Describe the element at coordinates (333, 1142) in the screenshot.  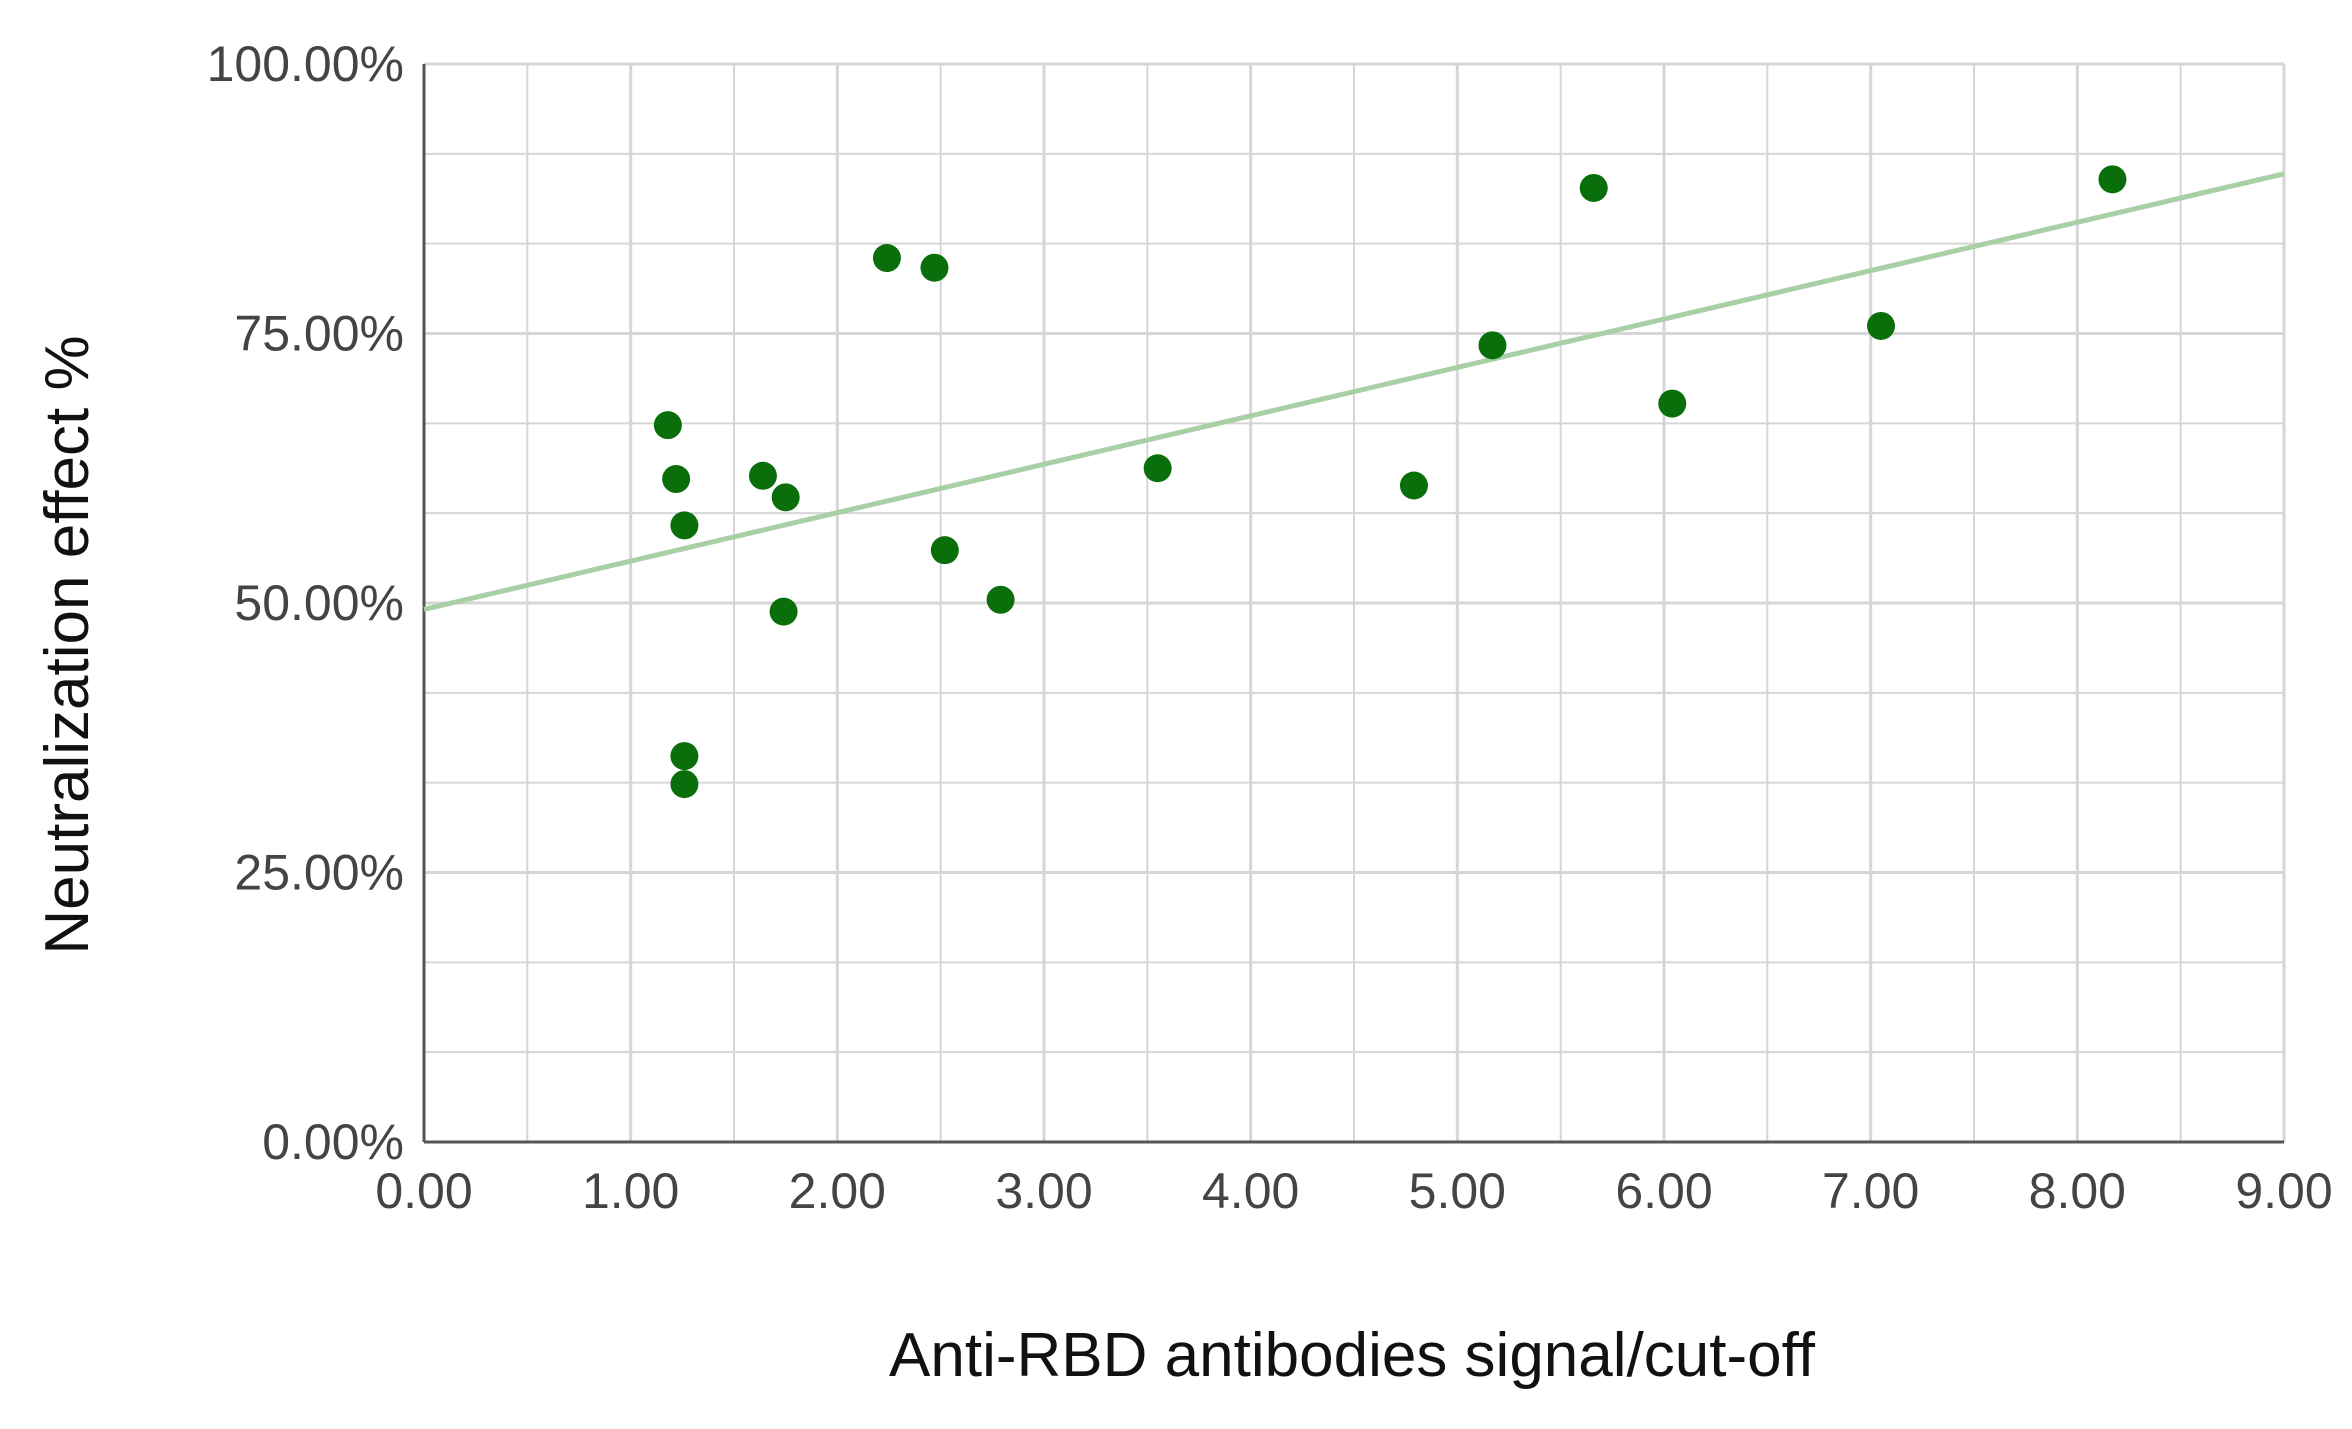
I see `y-tick-label: 0.00%` at that location.